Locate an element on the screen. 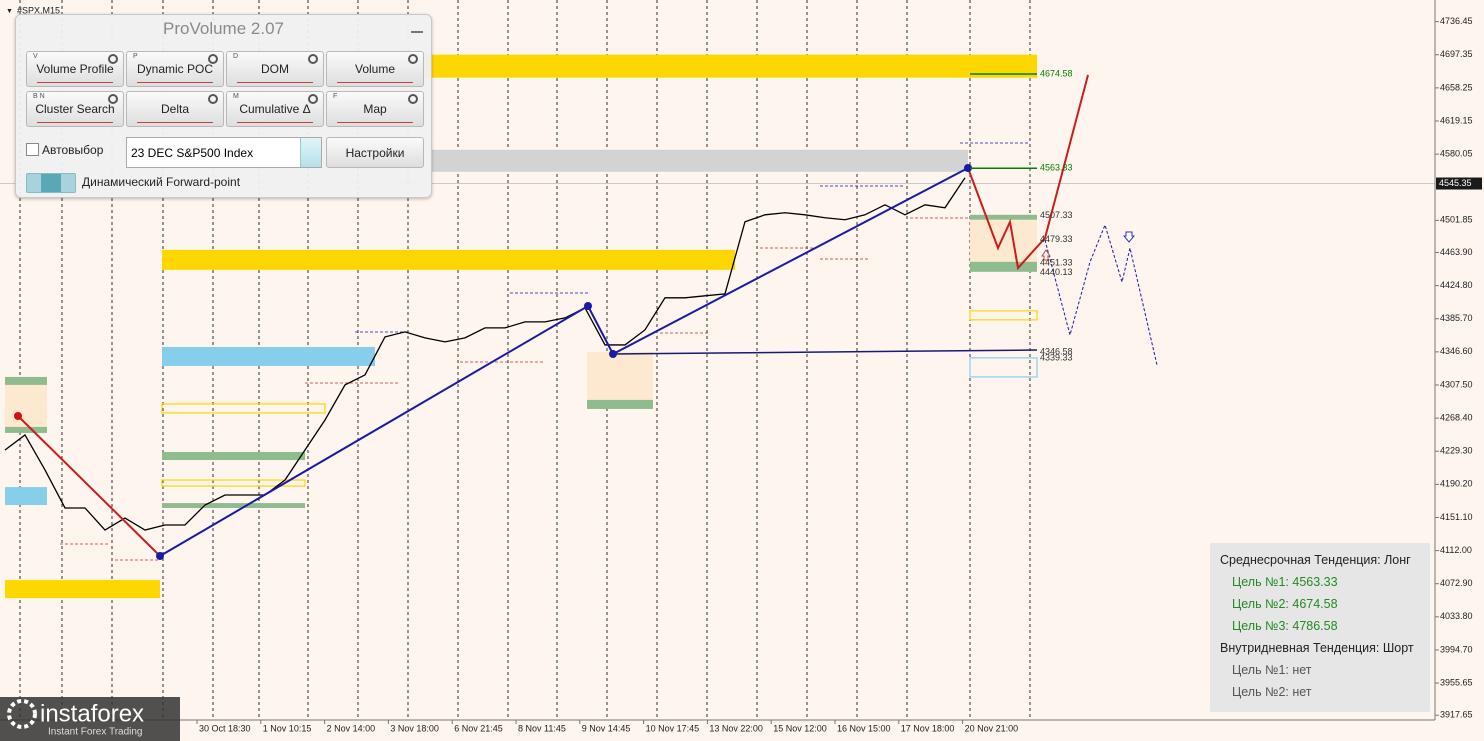 This screenshot has width=1484, height=741. button-label: Map is located at coordinates (375, 109).